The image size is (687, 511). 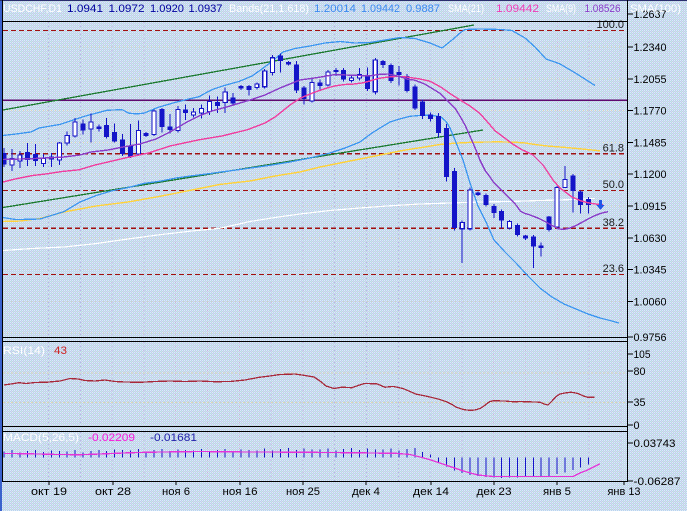 What do you see at coordinates (113, 492) in the screenshot?
I see `svg-text: окт 28` at bounding box center [113, 492].